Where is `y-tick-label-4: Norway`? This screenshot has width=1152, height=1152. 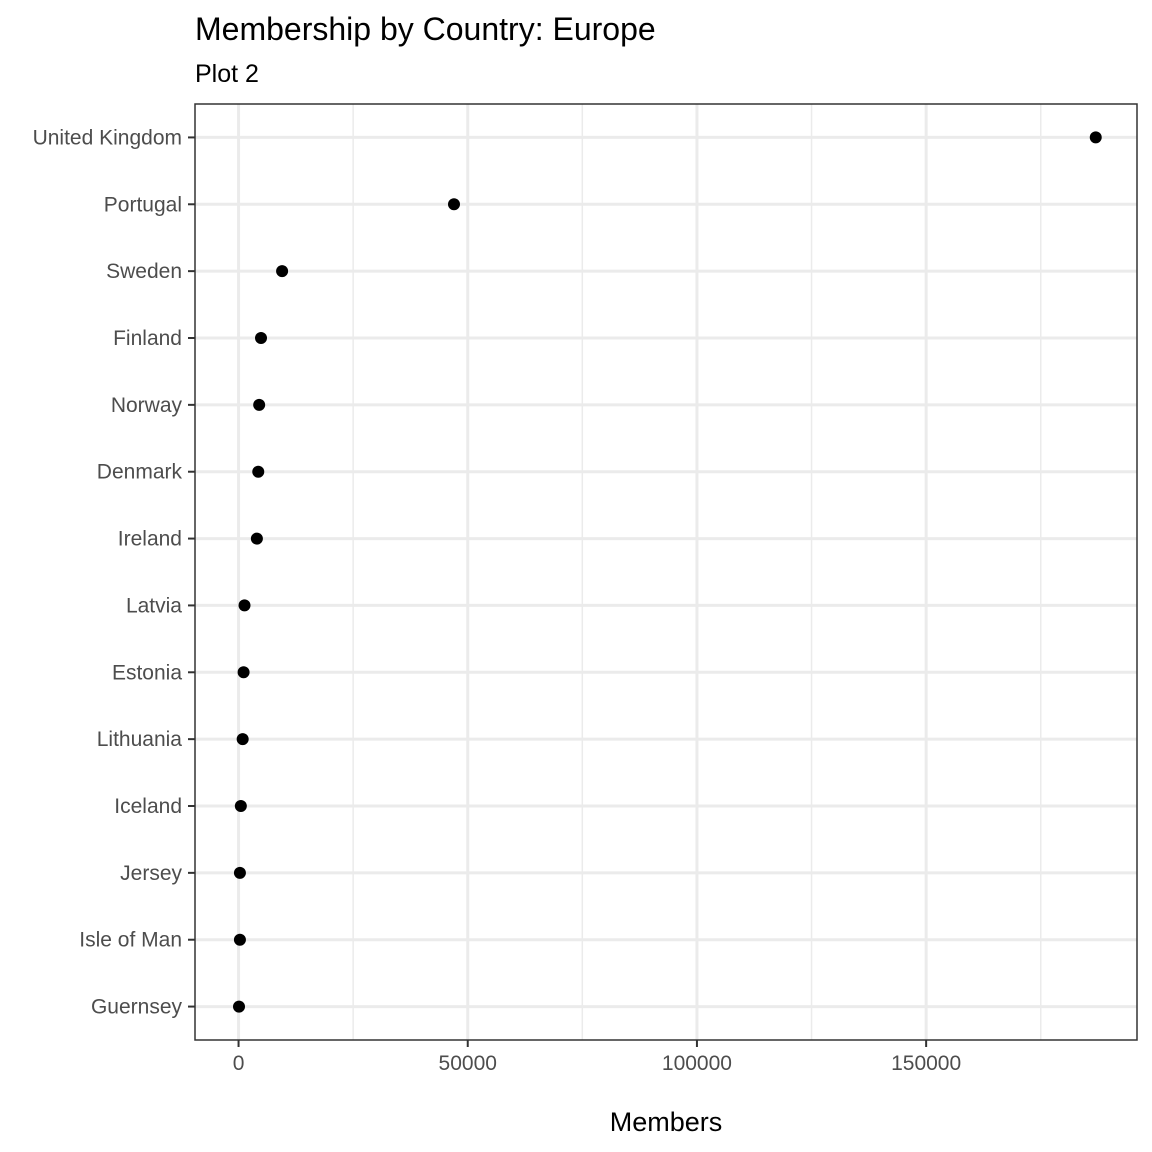
y-tick-label-4: Norway is located at coordinates (147, 405).